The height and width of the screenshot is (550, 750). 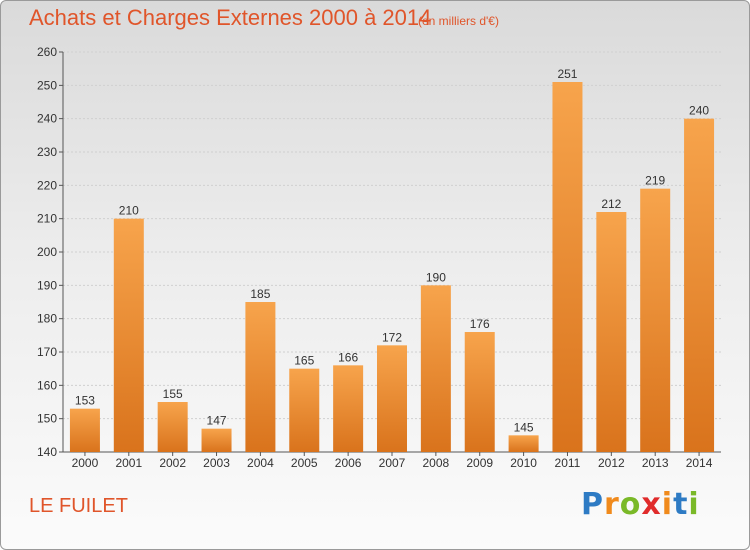 What do you see at coordinates (655, 463) in the screenshot?
I see `x-tick-label-2013: 2013` at bounding box center [655, 463].